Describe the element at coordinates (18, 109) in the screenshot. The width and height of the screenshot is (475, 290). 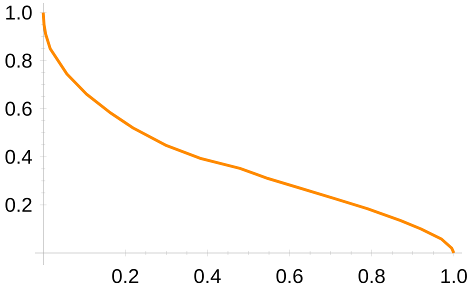
I see `y-tick-label: 0.6` at that location.